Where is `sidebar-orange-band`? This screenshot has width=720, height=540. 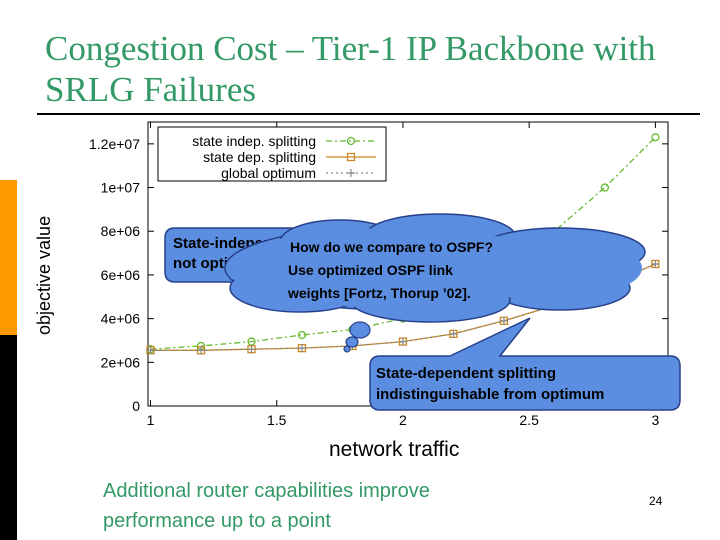 sidebar-orange-band is located at coordinates (8, 257).